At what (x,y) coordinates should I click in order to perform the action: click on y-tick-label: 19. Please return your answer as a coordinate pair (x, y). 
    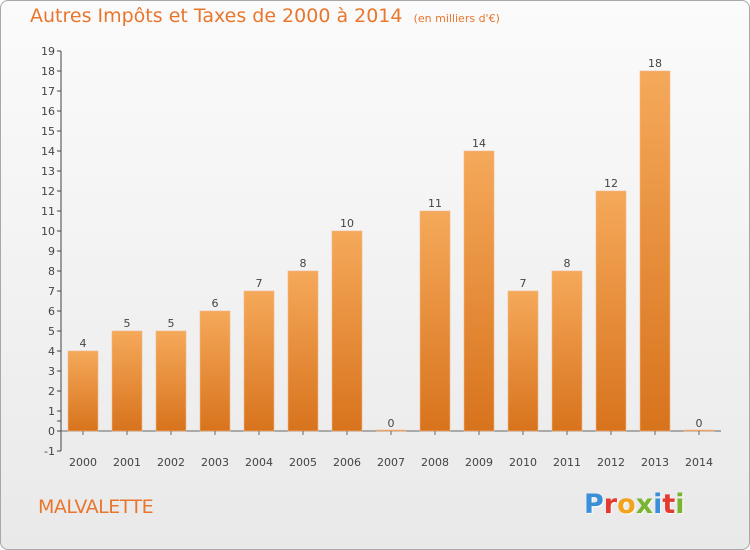
    Looking at the image, I should click on (48, 51).